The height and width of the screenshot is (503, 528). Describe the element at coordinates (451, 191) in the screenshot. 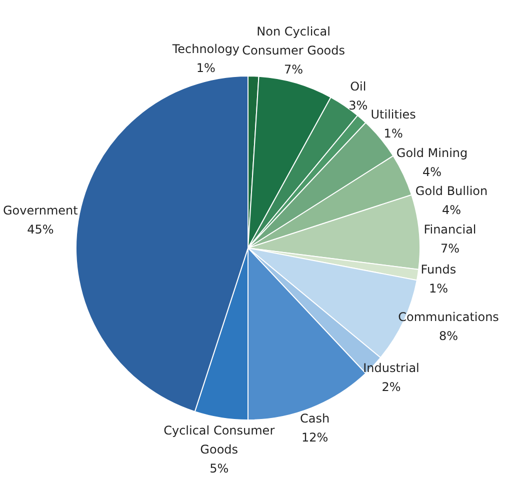

I see `slice-label: Gold Bullion` at that location.